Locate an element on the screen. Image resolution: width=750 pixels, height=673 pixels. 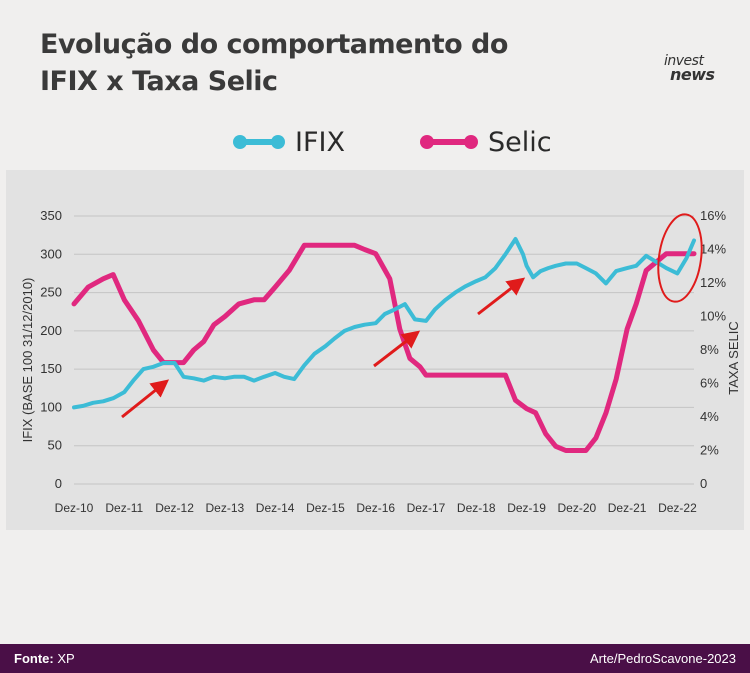
investnews-logo: invest news is located at coordinates (689, 68).